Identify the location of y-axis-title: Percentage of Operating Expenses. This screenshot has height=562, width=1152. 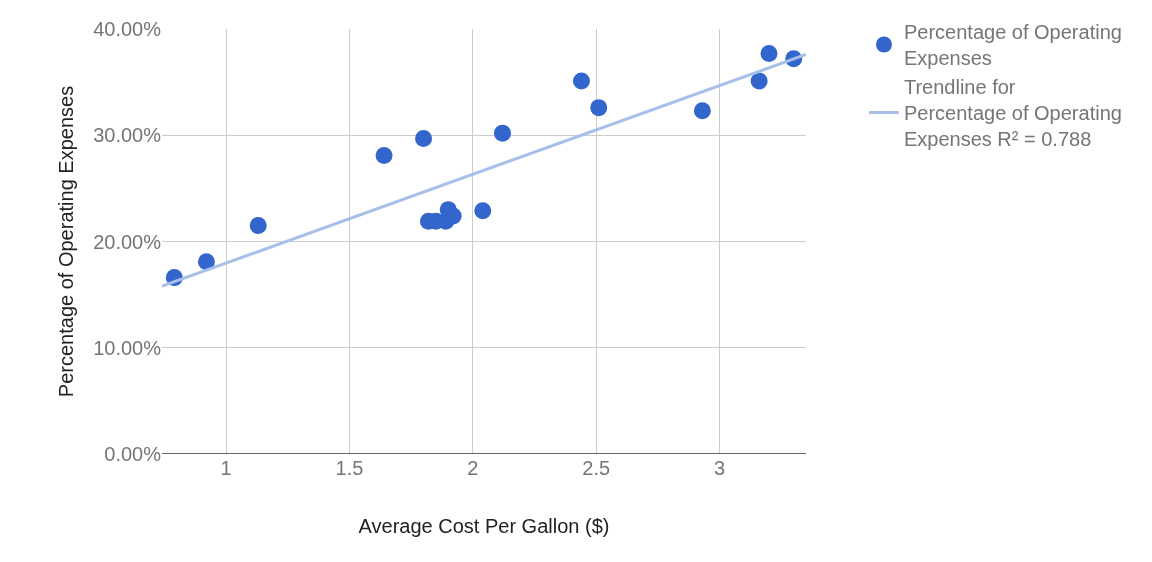
(65, 241).